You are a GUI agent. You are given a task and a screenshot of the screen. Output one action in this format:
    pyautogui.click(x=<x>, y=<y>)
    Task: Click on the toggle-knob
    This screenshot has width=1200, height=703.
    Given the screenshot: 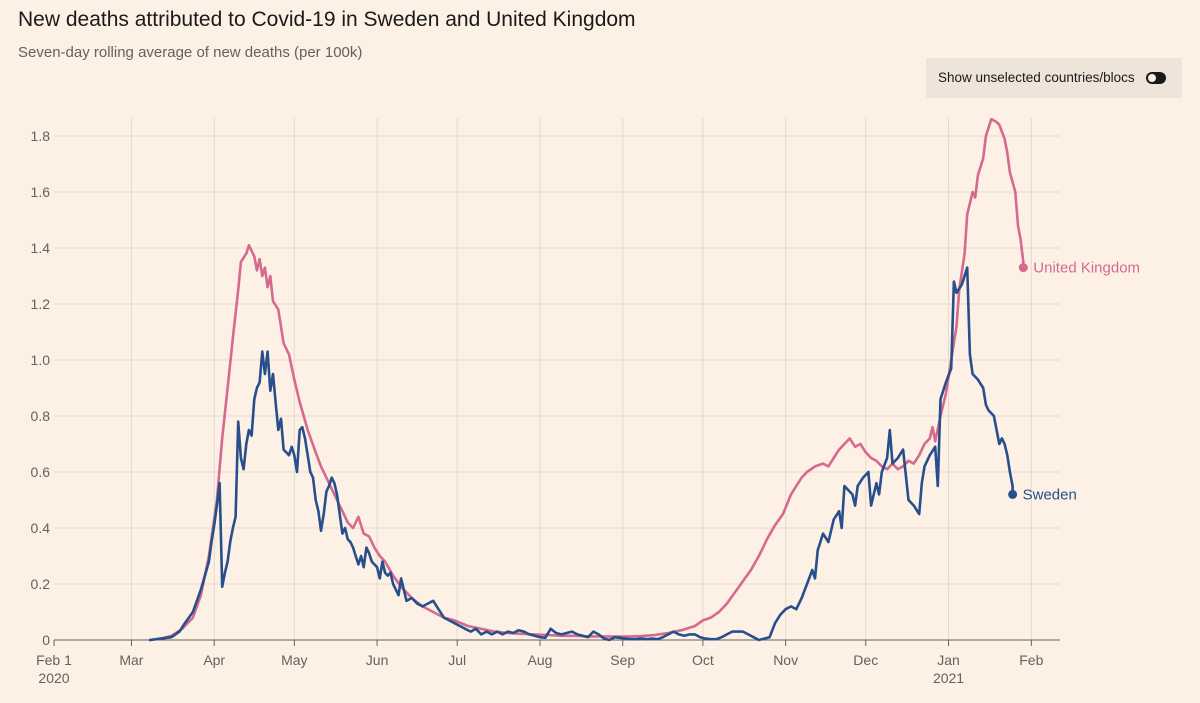 What is the action you would take?
    pyautogui.click(x=1152, y=78)
    